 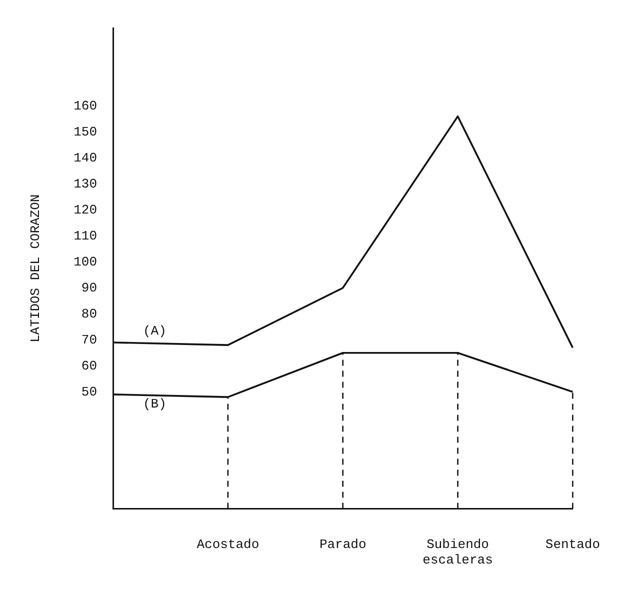 What do you see at coordinates (154, 330) in the screenshot?
I see `series-label: (A)` at bounding box center [154, 330].